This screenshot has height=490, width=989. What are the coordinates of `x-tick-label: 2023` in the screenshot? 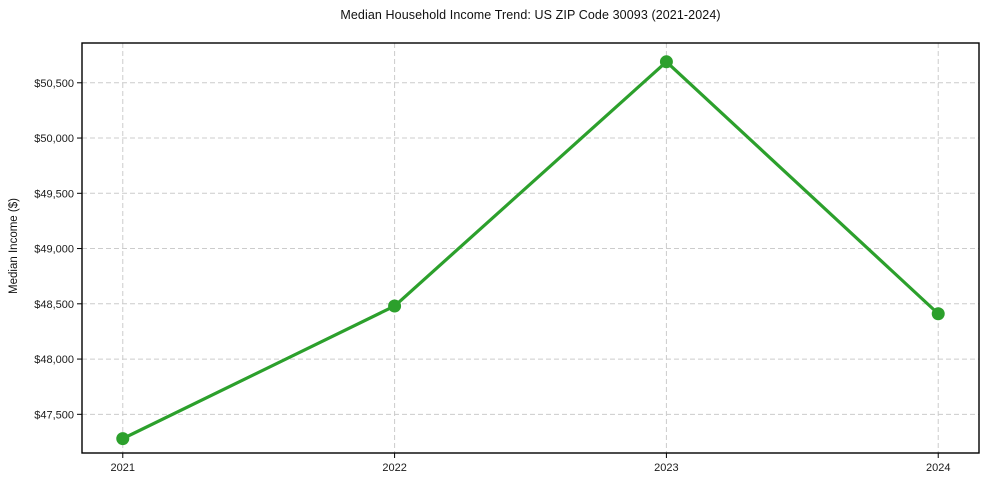 It's located at (666, 468).